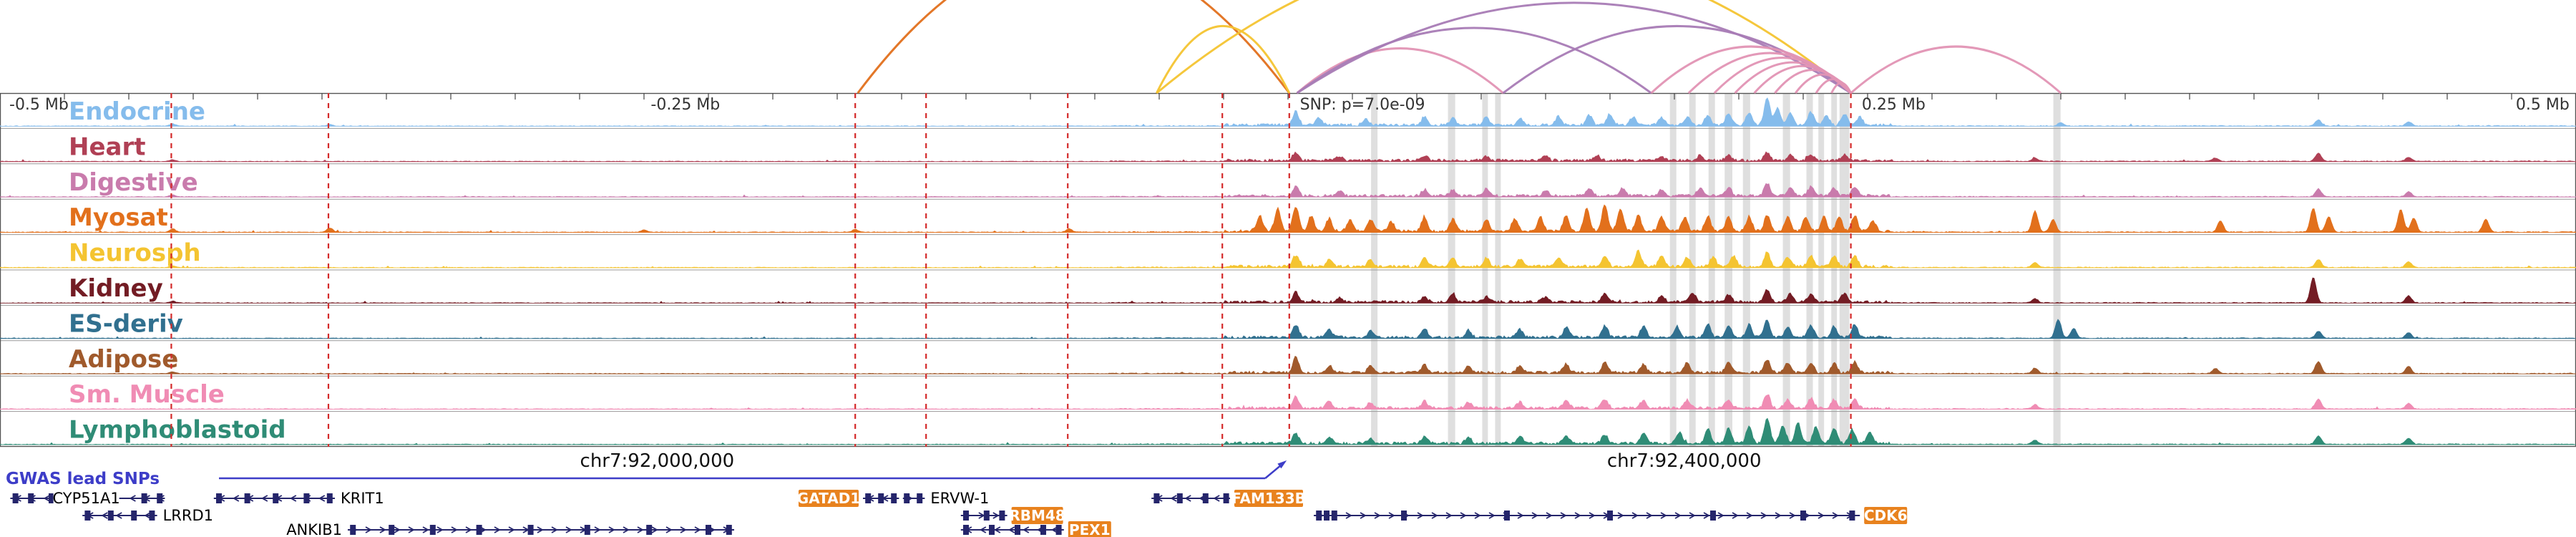 The image size is (2576, 537). What do you see at coordinates (685, 105) in the screenshot?
I see `axis-label: -0.25 Mb` at bounding box center [685, 105].